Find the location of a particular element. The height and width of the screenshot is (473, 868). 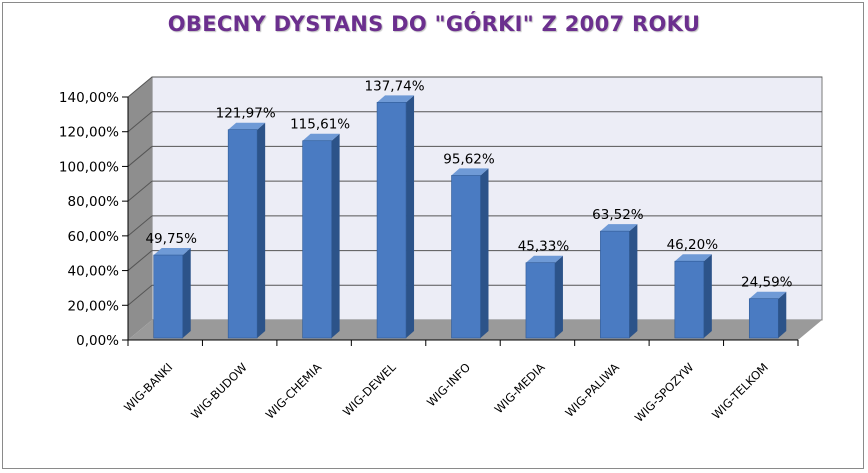

data-label: 45,33% is located at coordinates (544, 247).